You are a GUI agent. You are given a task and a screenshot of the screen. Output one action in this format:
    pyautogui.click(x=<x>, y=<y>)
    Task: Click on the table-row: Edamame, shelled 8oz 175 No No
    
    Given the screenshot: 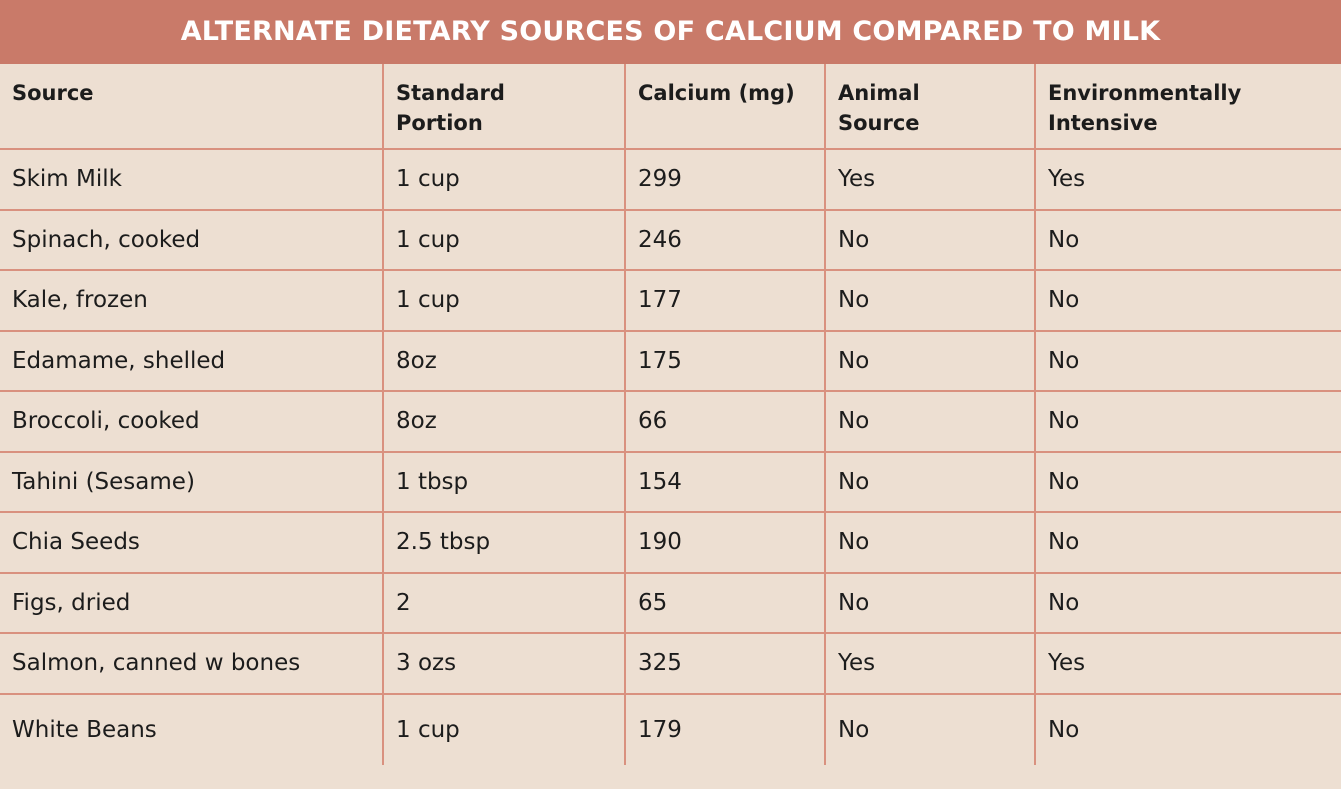 What is the action you would take?
    pyautogui.click(x=670, y=360)
    